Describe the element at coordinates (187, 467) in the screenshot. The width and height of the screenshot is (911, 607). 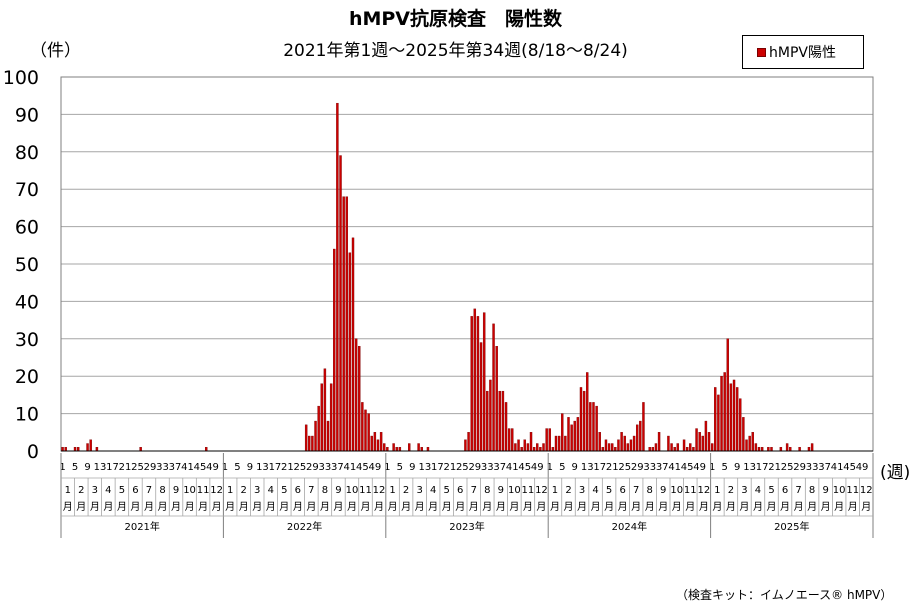
I see `x-week-tick-label: 41` at that location.